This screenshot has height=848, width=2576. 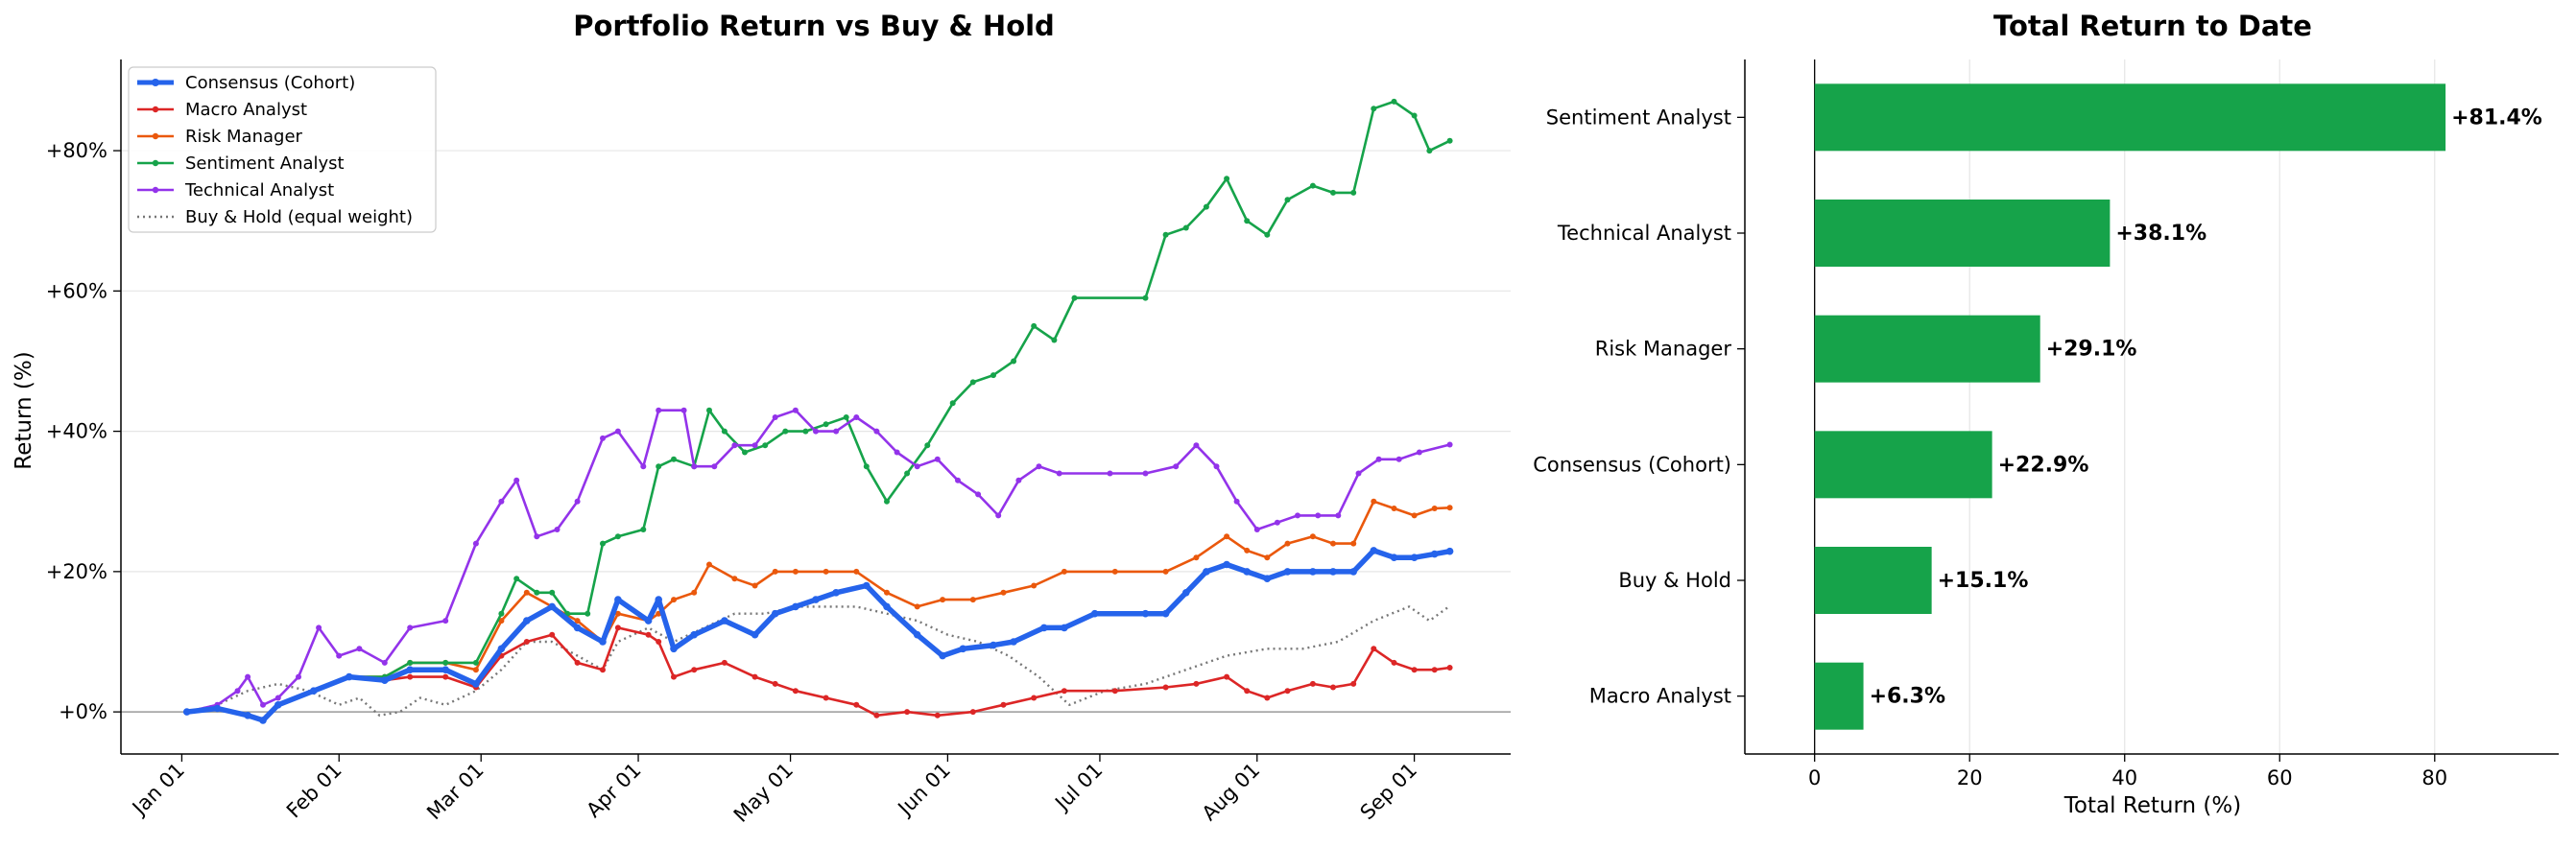 What do you see at coordinates (2043, 465) in the screenshot?
I see `bar-data-label: +22.9%` at bounding box center [2043, 465].